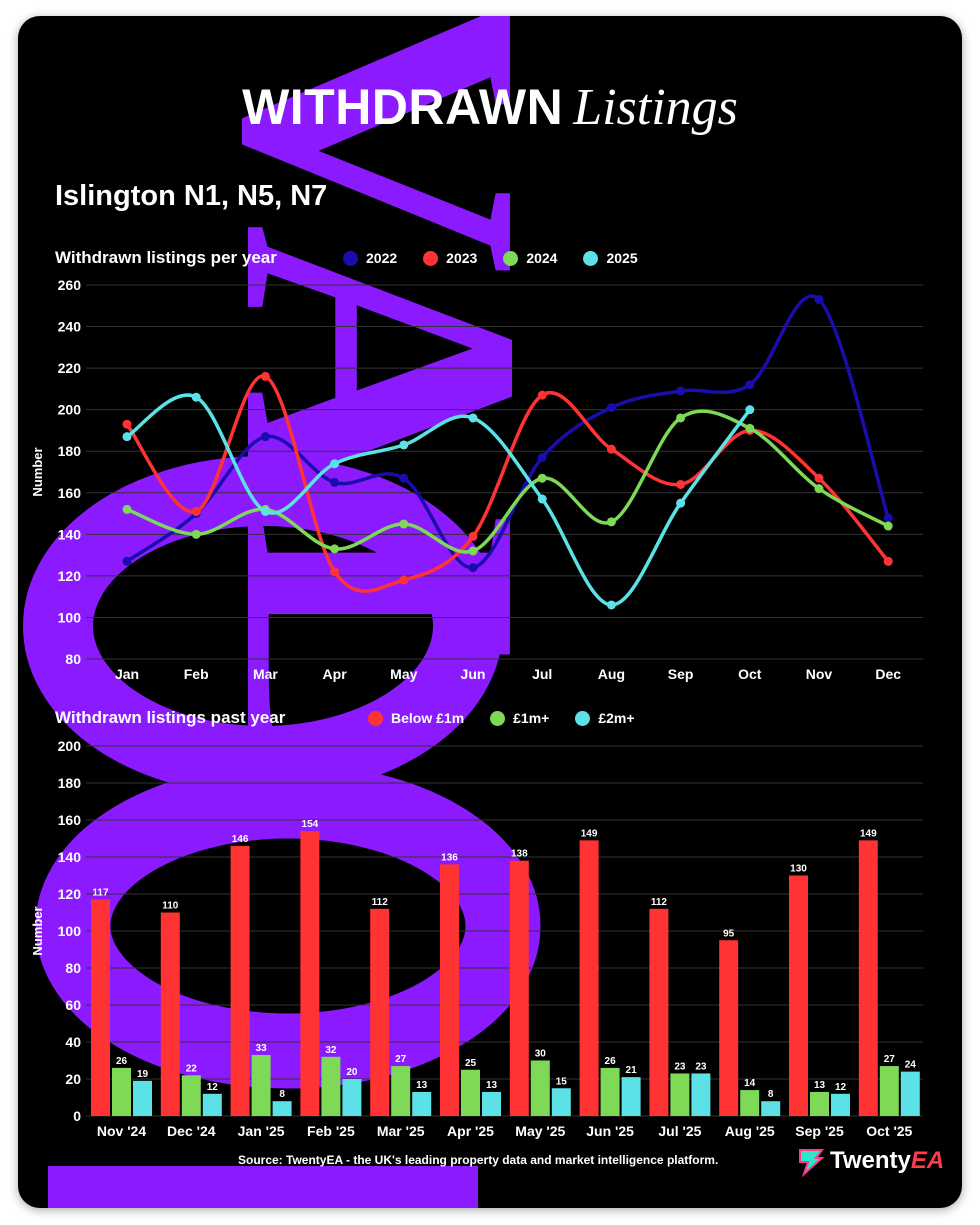 This screenshot has height=1225, width=980. I want to click on bar-value-label: 21, so click(632, 1070).